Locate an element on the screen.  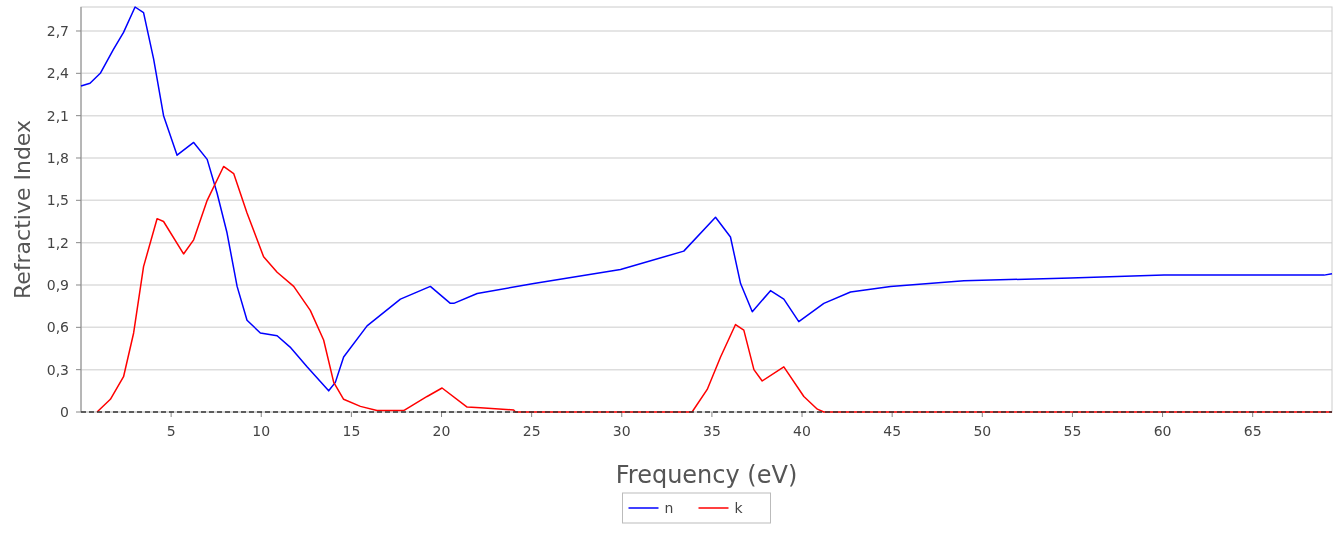
x-tick-label: 65 is located at coordinates (1252, 431).